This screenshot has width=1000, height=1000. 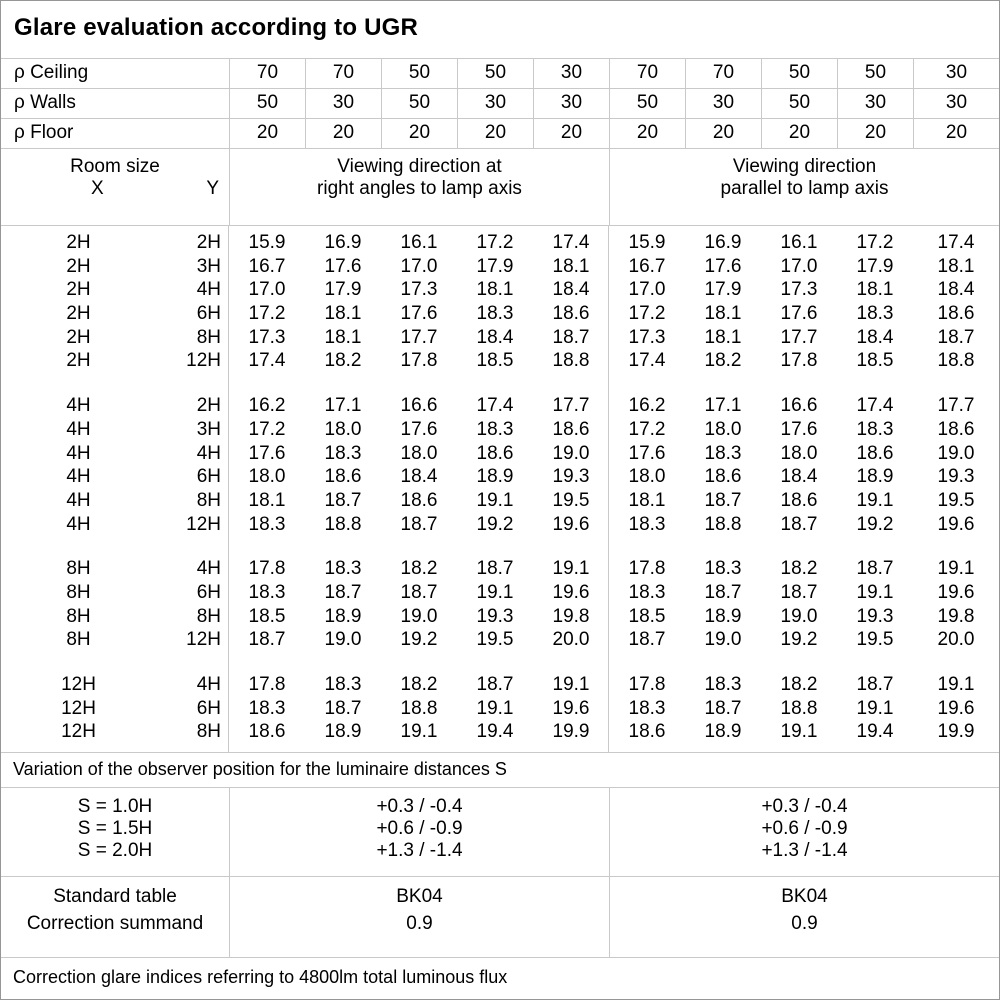 What do you see at coordinates (799, 73) in the screenshot?
I see `reflectance-value: 50` at bounding box center [799, 73].